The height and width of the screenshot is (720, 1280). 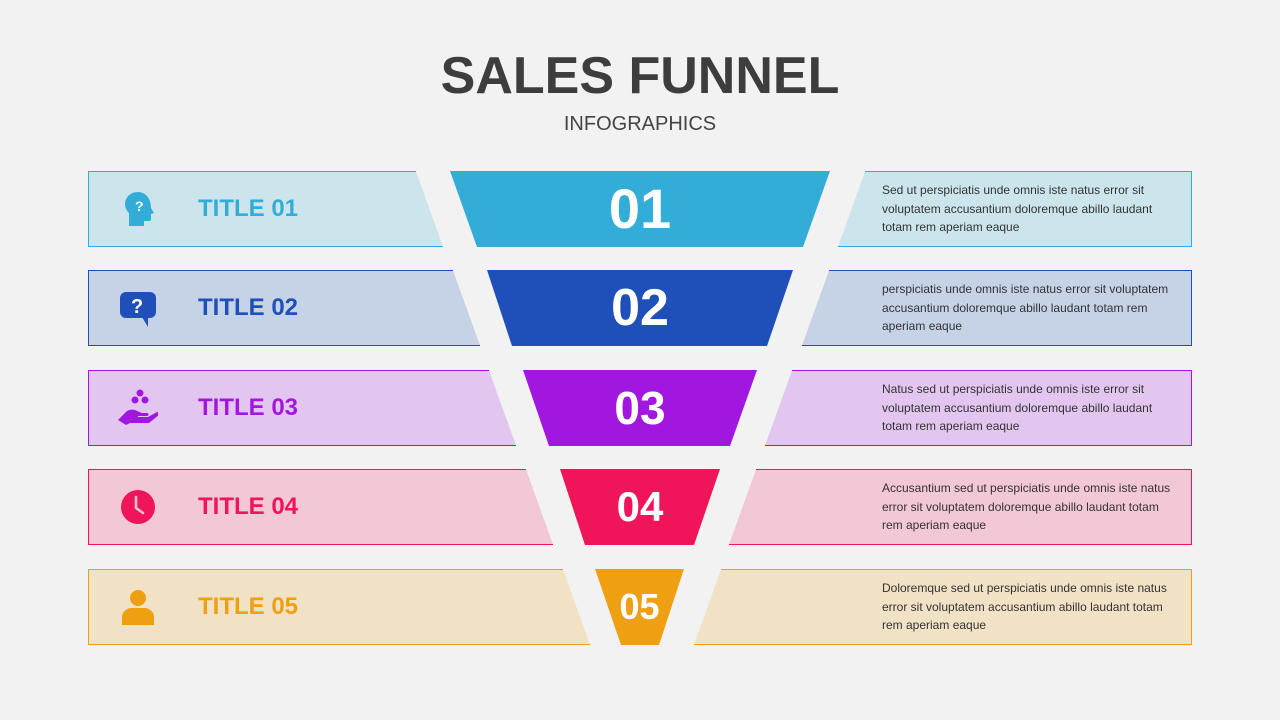 I want to click on step-number: 05, so click(x=639, y=606).